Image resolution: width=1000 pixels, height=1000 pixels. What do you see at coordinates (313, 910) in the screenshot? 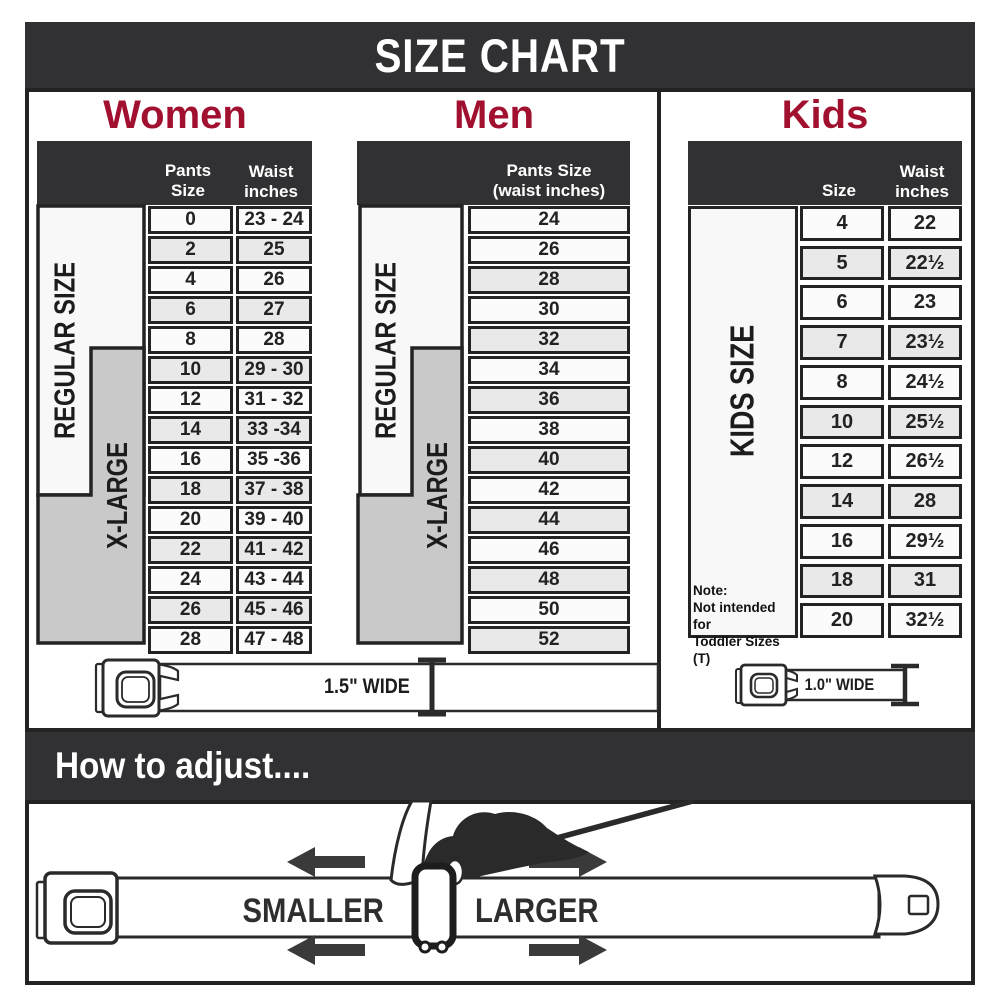
I see `smaller-label: SMALLER` at bounding box center [313, 910].